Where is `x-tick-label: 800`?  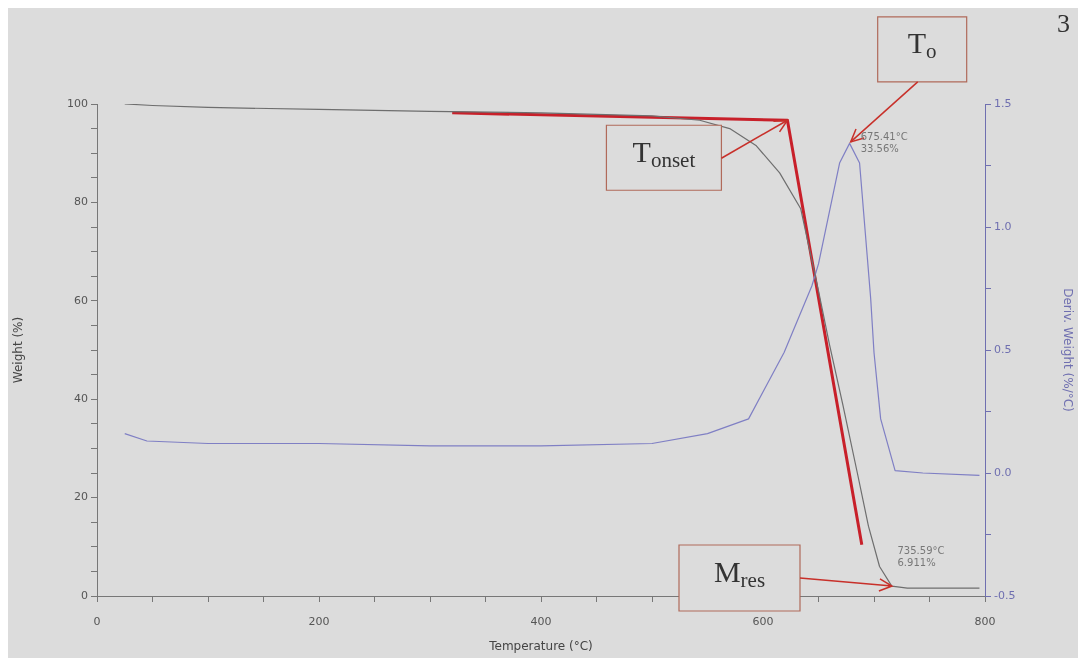 x-tick-label: 800 is located at coordinates (985, 622).